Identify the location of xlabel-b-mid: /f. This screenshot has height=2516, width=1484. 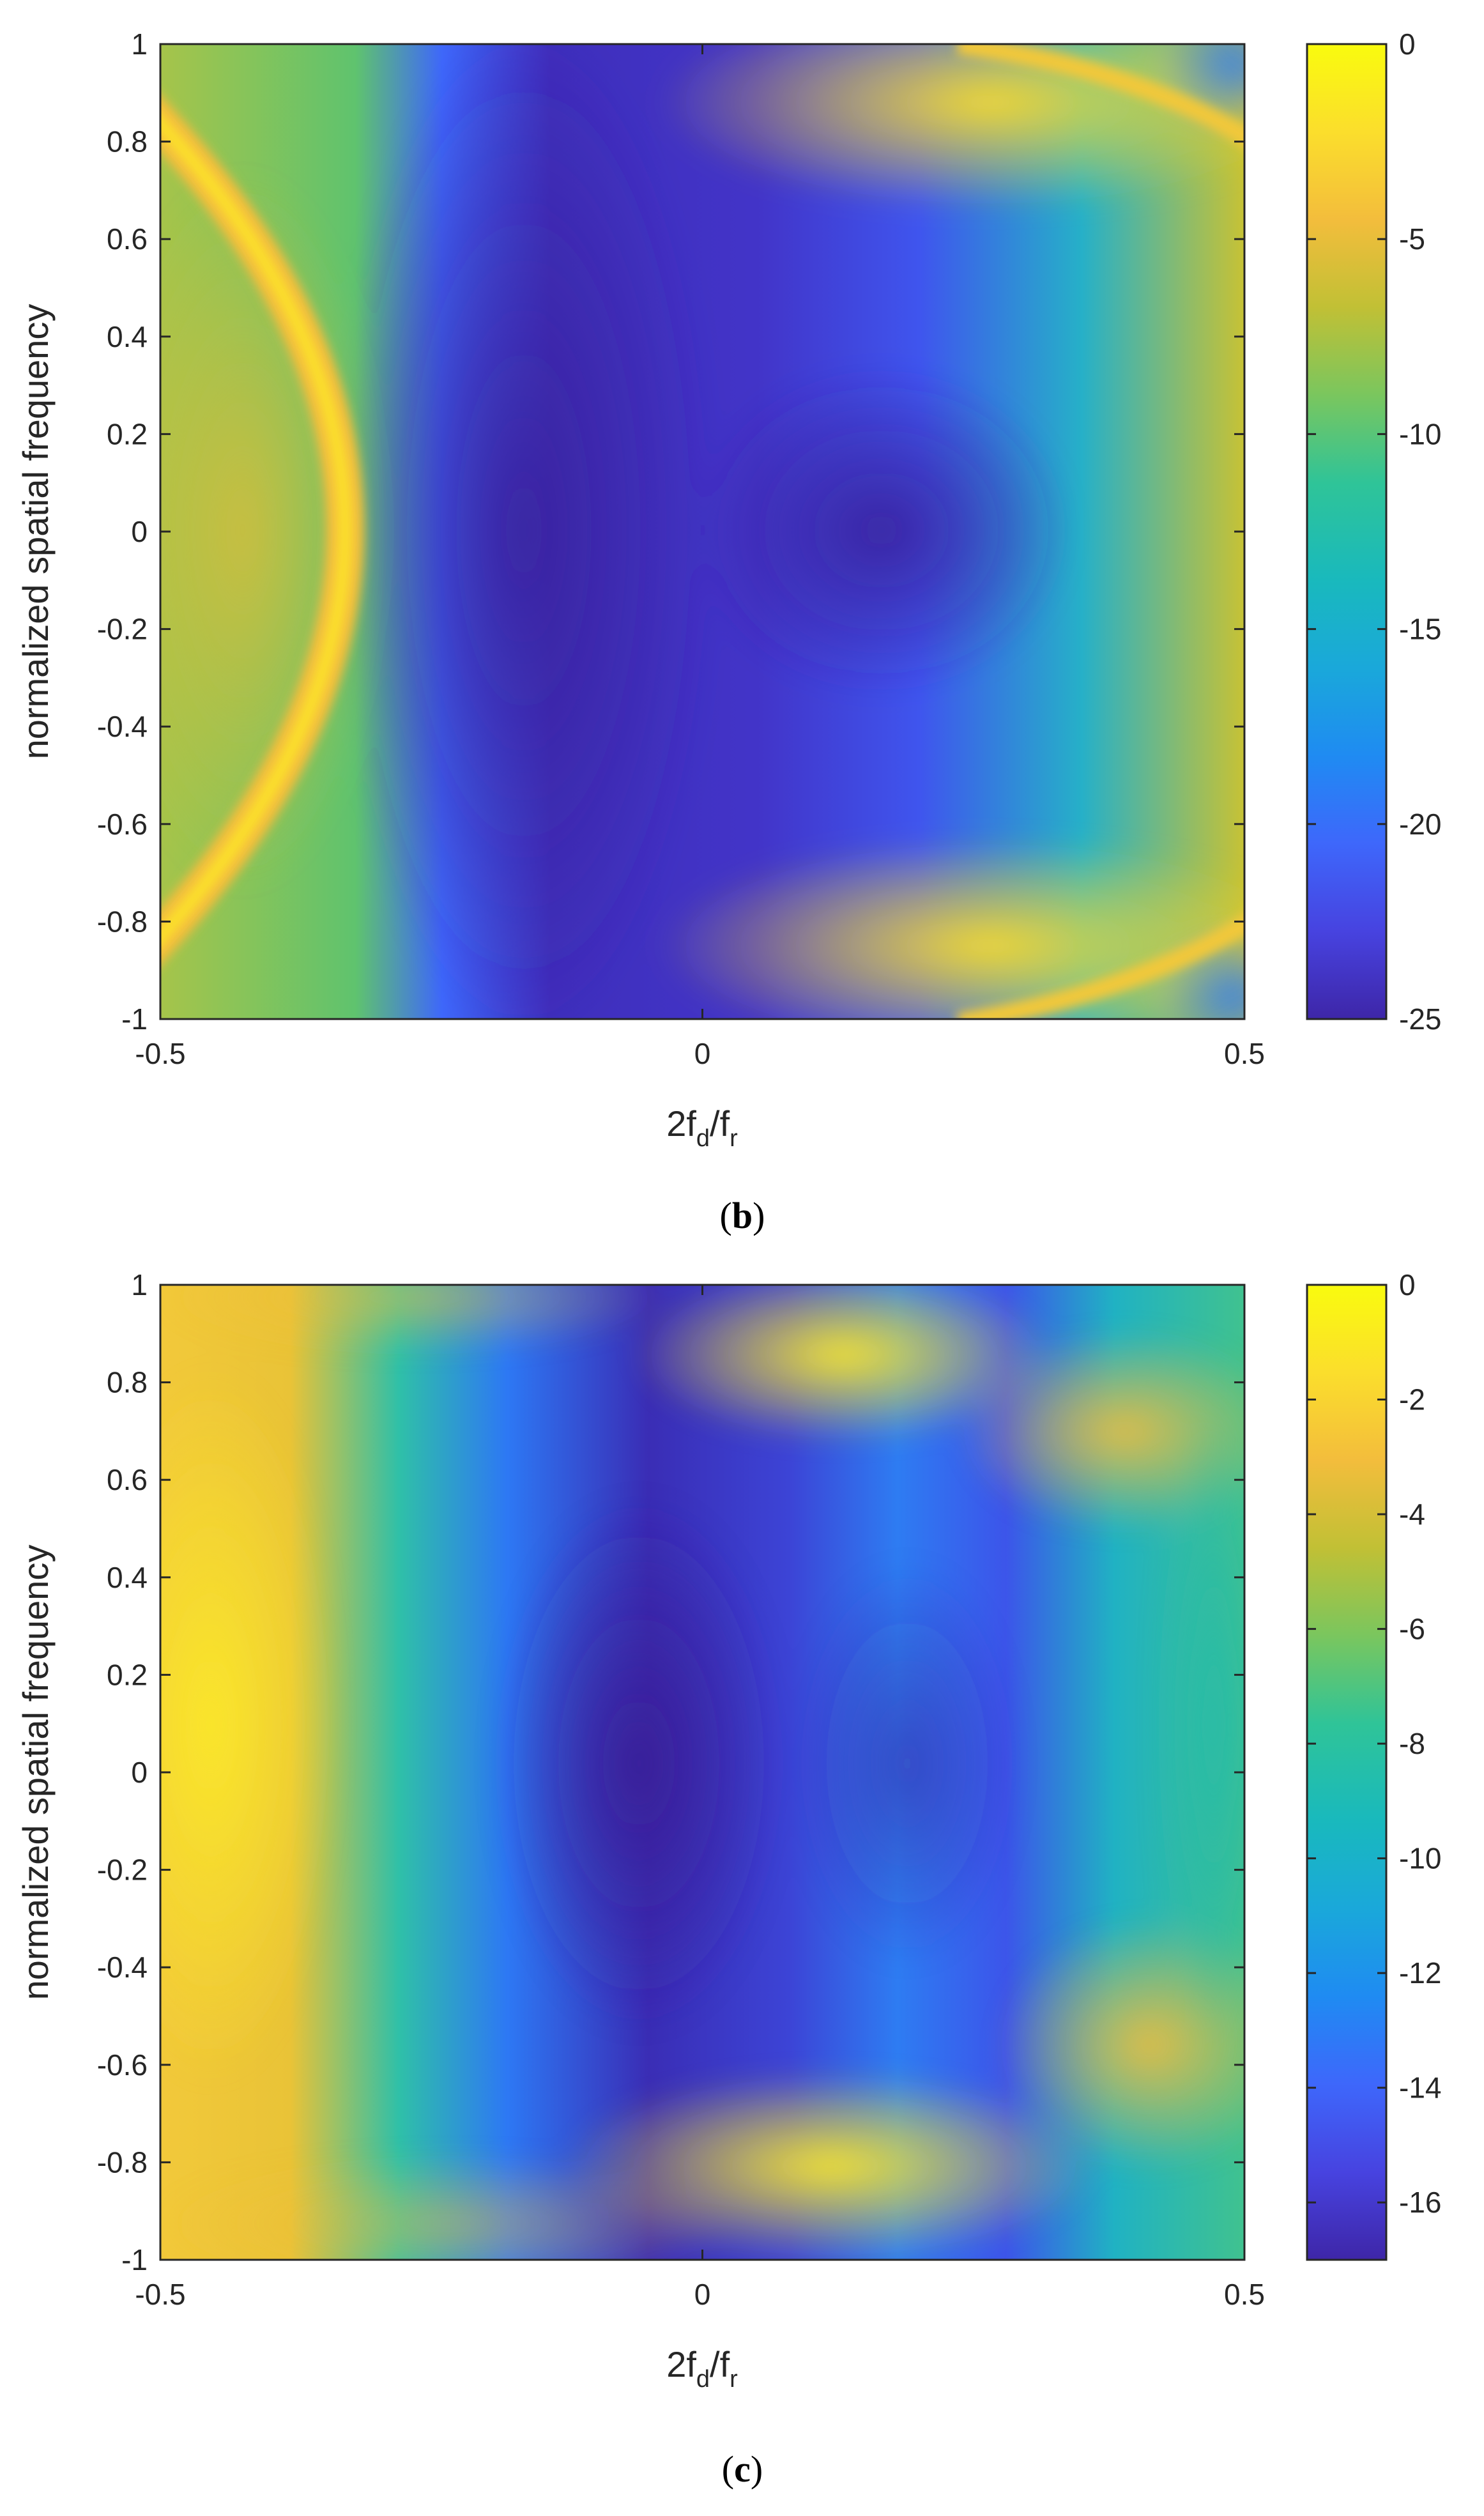
(720, 1123).